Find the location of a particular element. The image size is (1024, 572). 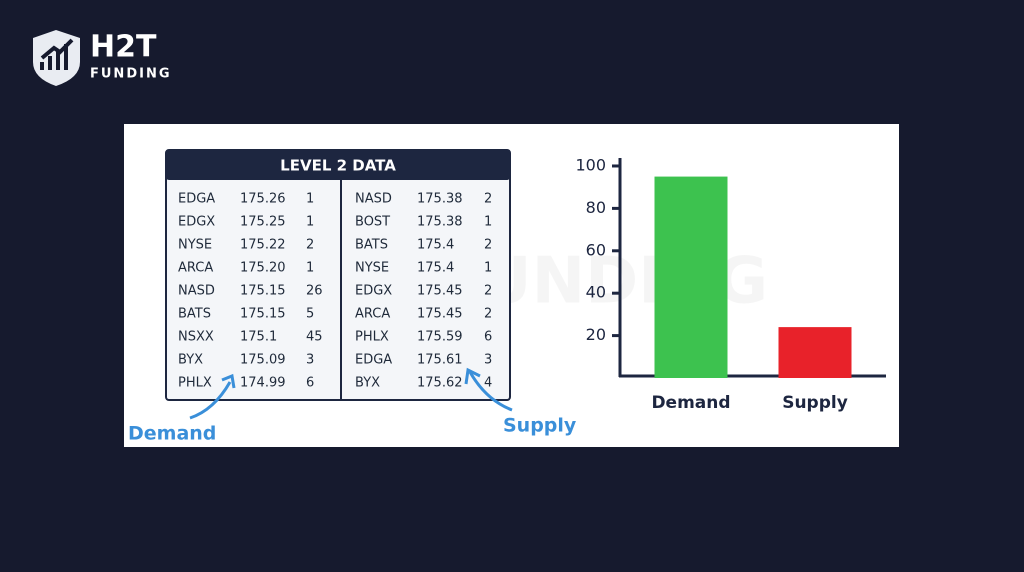

supply-arrowhead is located at coordinates (472, 376).